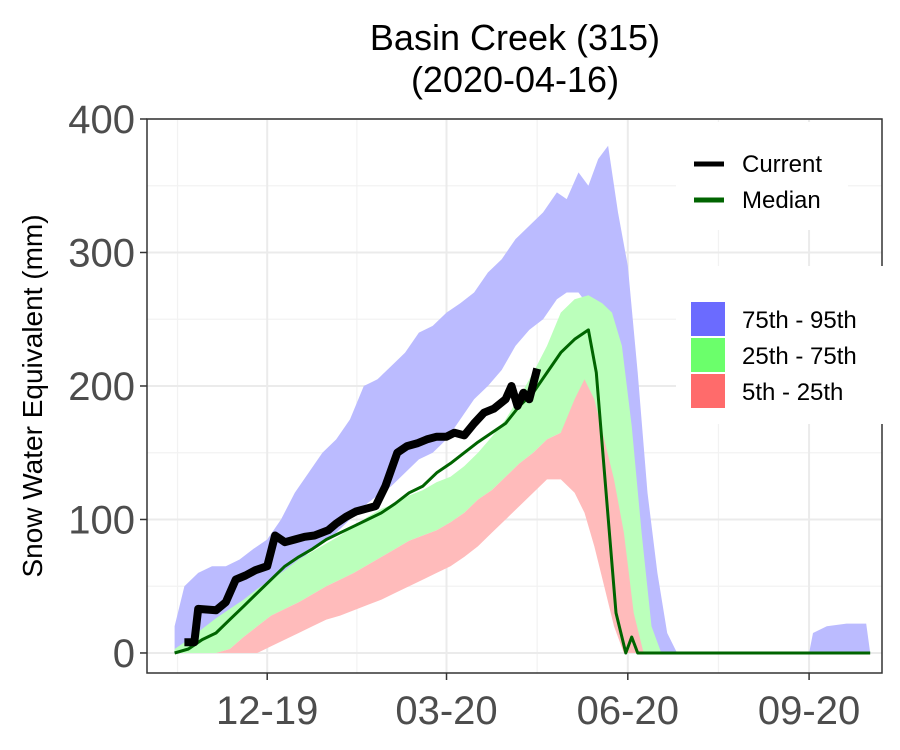  Describe the element at coordinates (782, 164) in the screenshot. I see `legend-label-current: Current` at that location.